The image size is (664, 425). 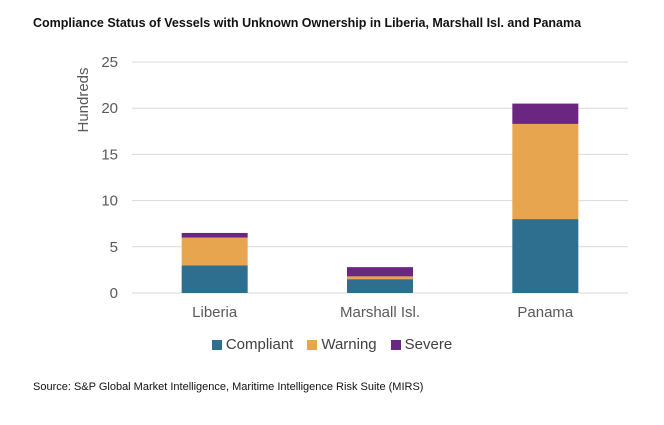 I want to click on legend-item-severe: Severe, so click(x=421, y=344).